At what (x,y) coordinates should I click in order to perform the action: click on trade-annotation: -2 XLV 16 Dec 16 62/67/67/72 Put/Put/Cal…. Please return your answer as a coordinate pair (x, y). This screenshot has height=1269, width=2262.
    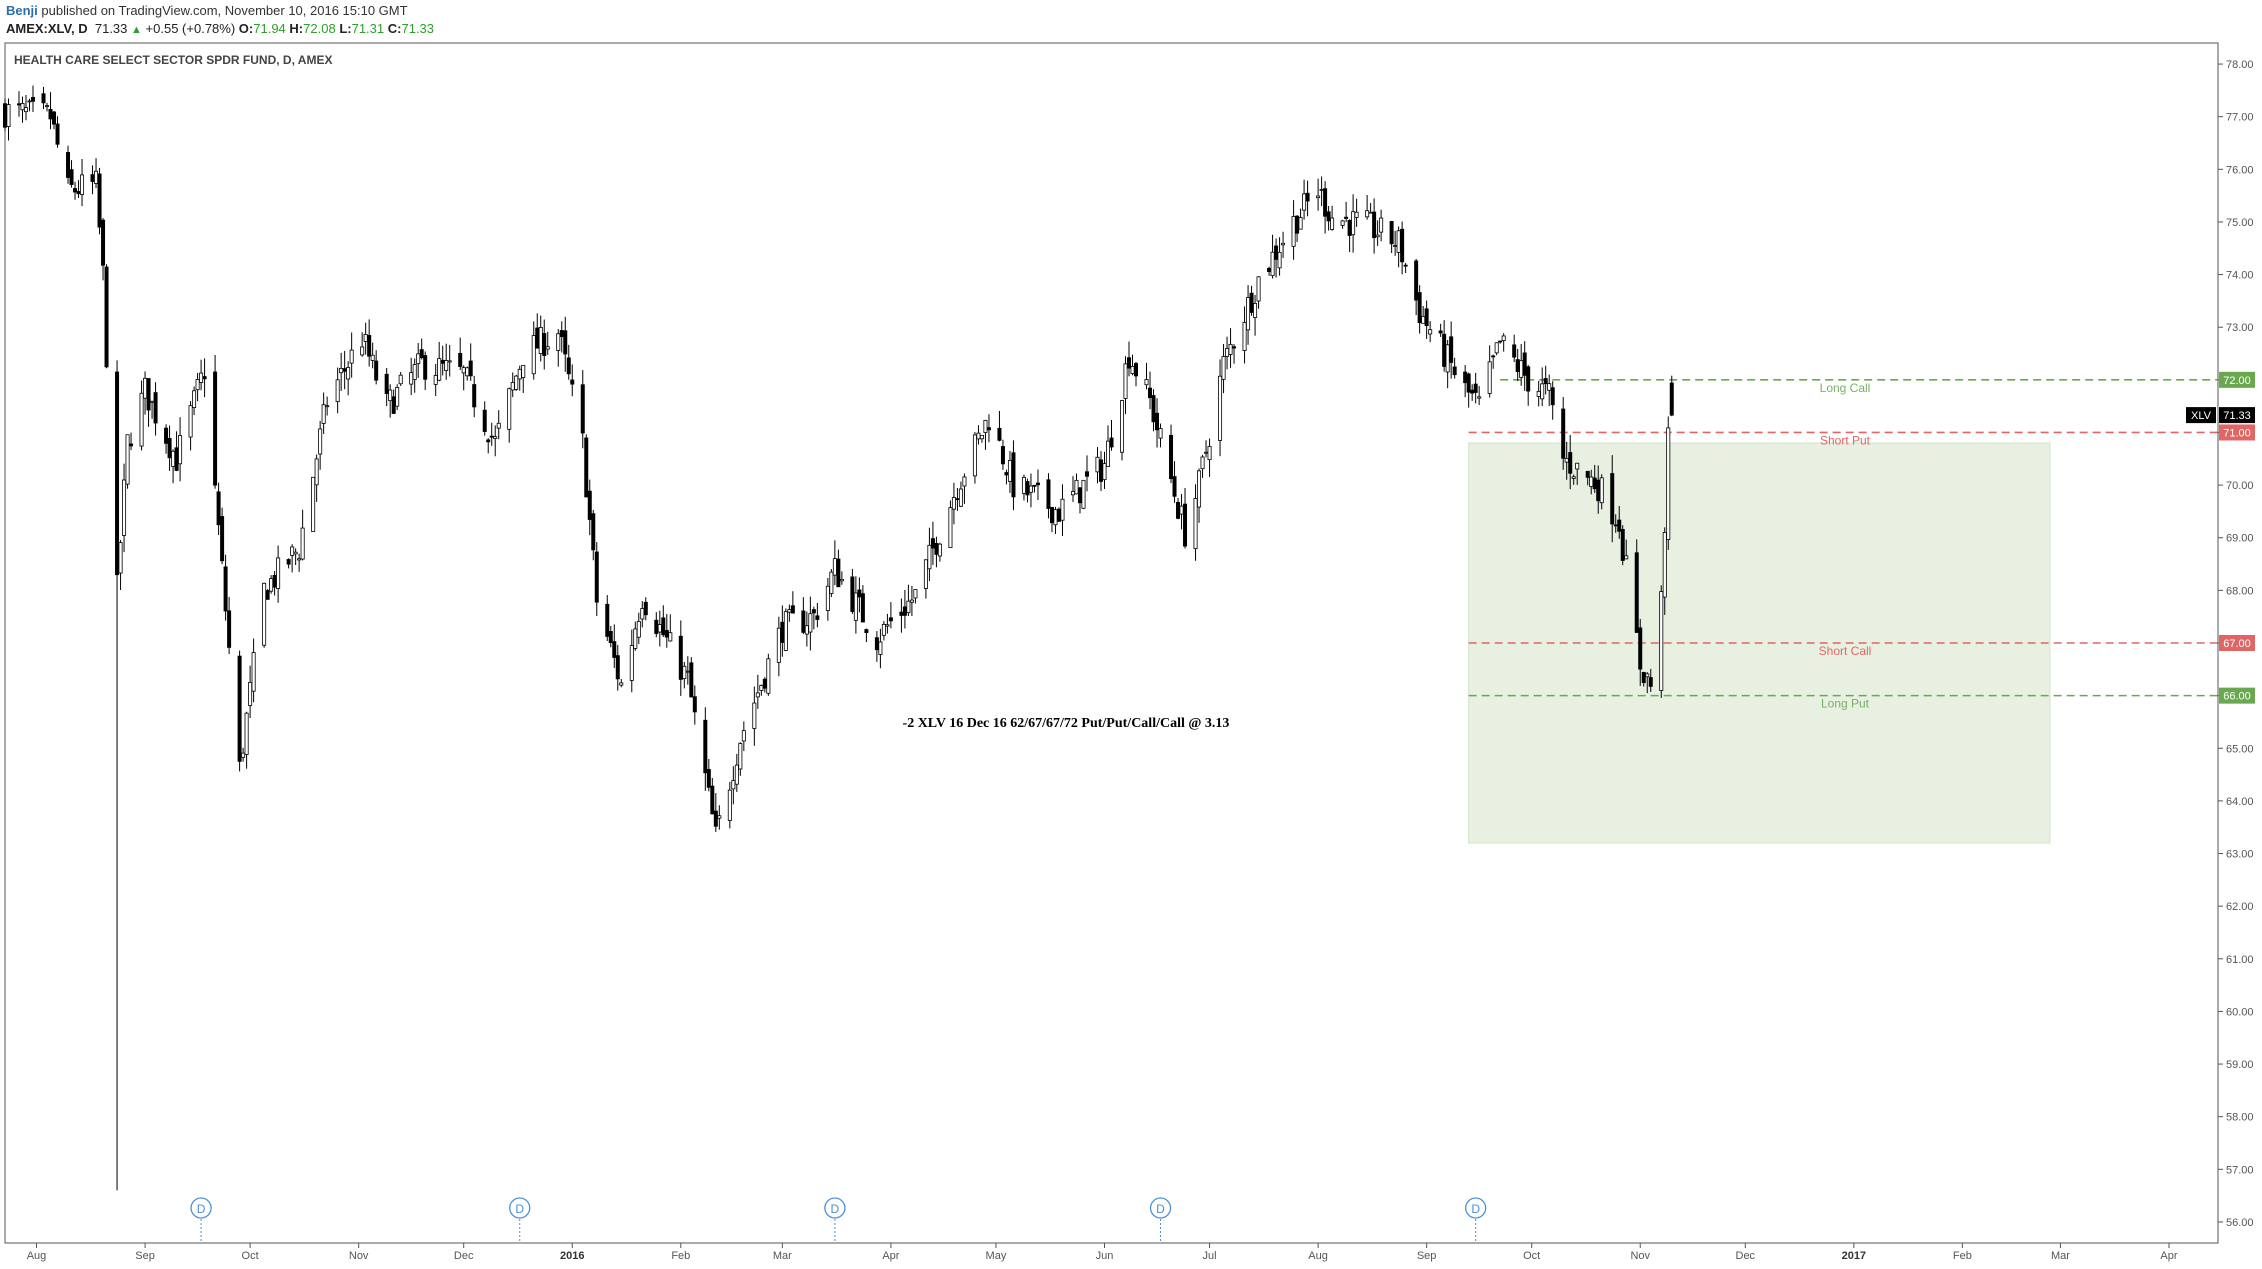
    Looking at the image, I should click on (1066, 723).